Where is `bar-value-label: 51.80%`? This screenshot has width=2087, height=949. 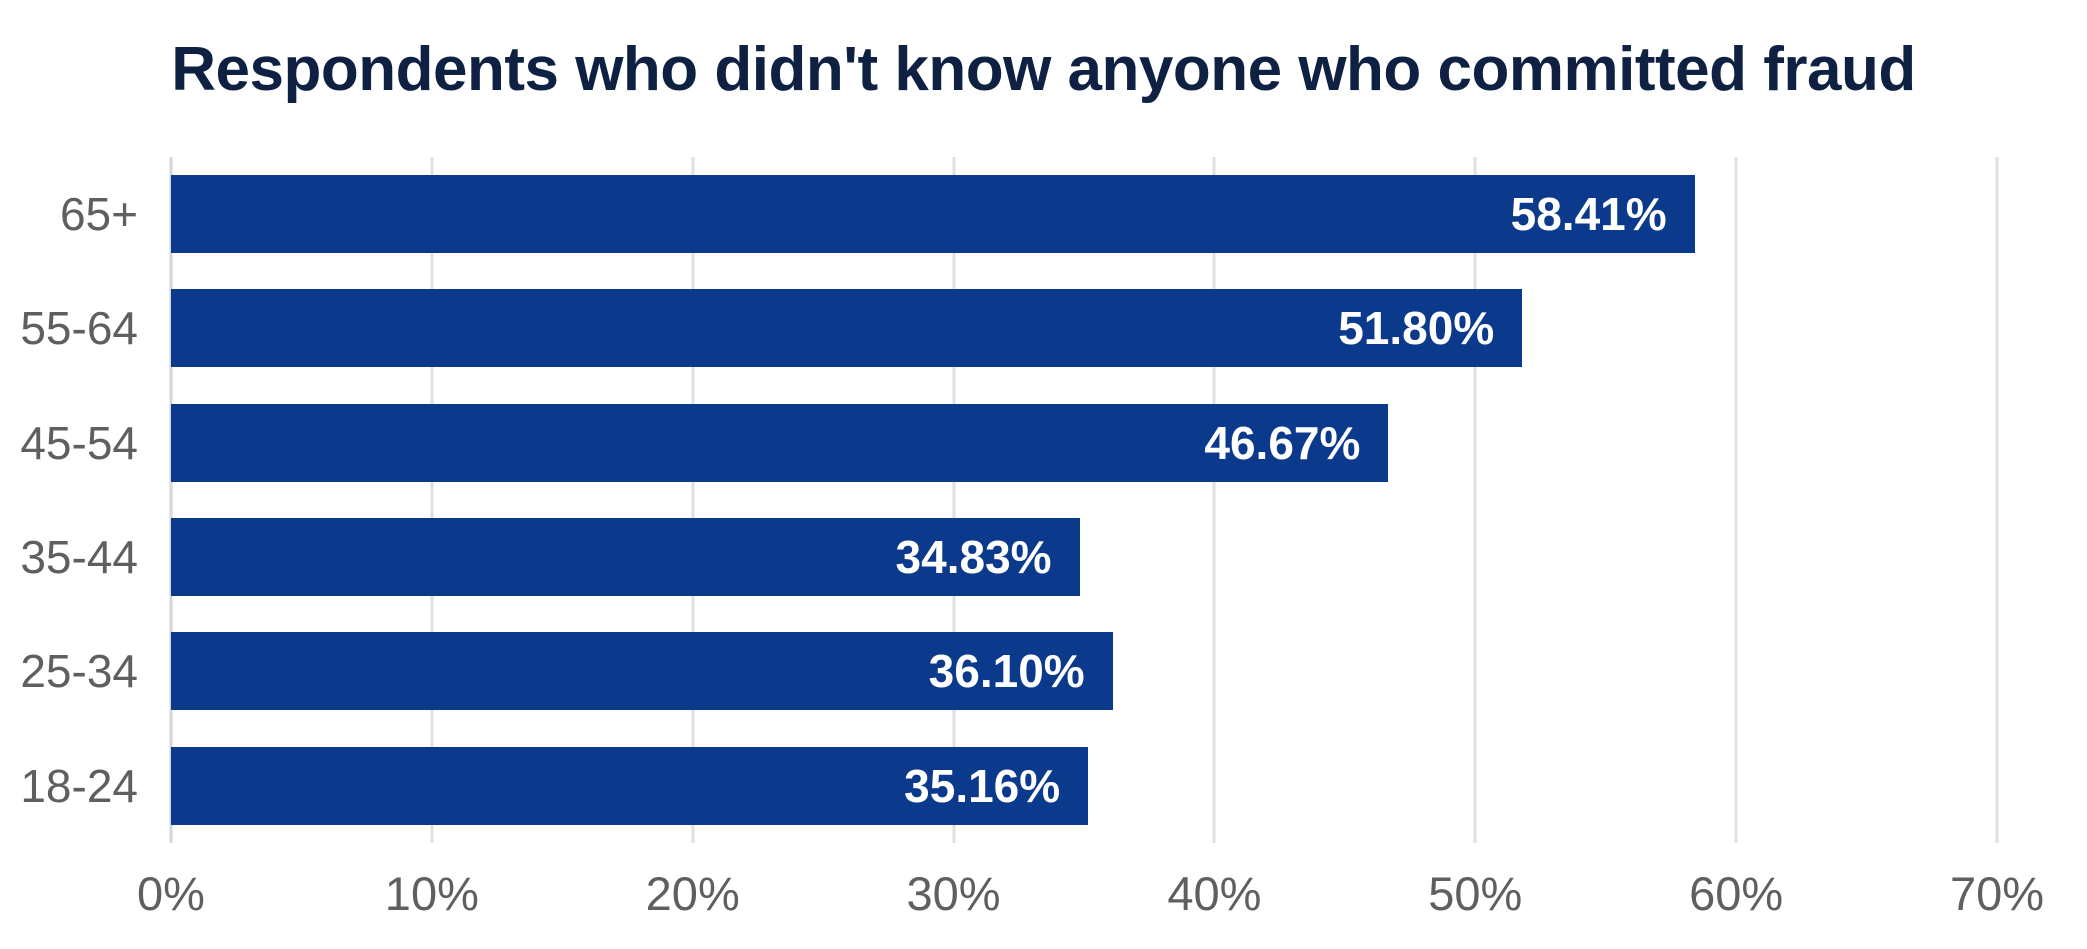
bar-value-label: 51.80% is located at coordinates (1416, 328).